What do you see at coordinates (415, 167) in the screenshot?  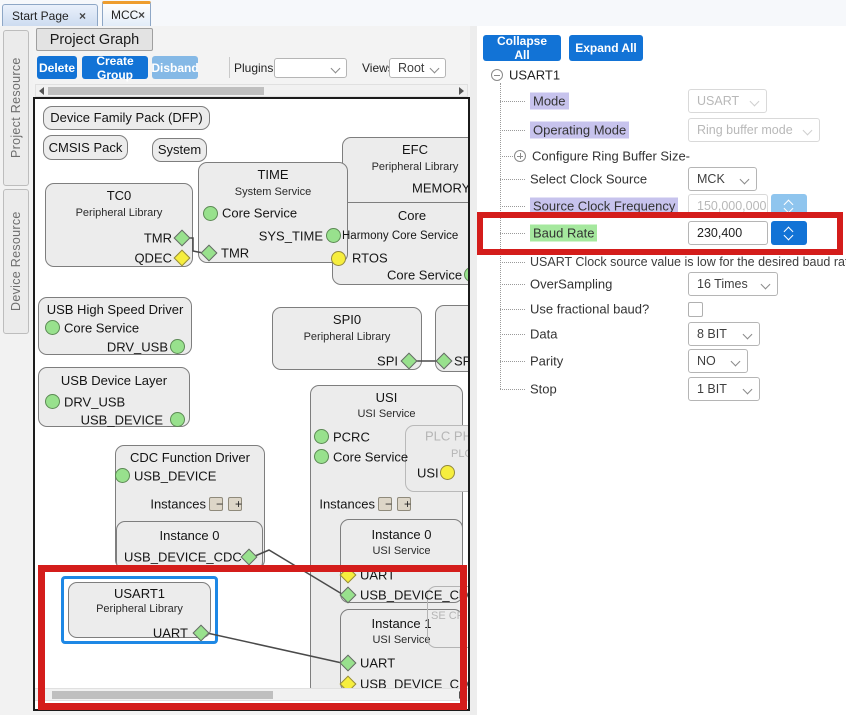 I see `node-subtitle: Peripheral Library` at bounding box center [415, 167].